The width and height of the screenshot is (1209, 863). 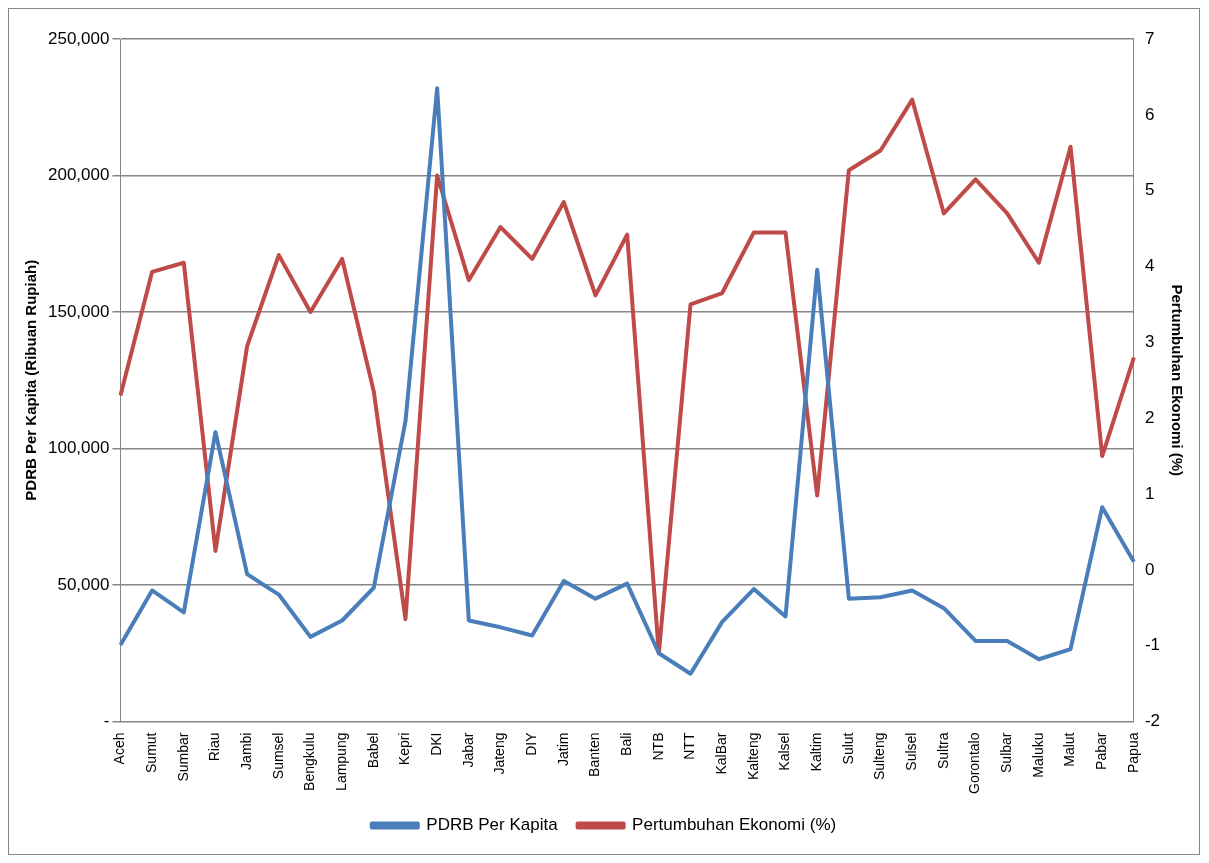 I want to click on x-tick-label: Aceh, so click(x=119, y=748).